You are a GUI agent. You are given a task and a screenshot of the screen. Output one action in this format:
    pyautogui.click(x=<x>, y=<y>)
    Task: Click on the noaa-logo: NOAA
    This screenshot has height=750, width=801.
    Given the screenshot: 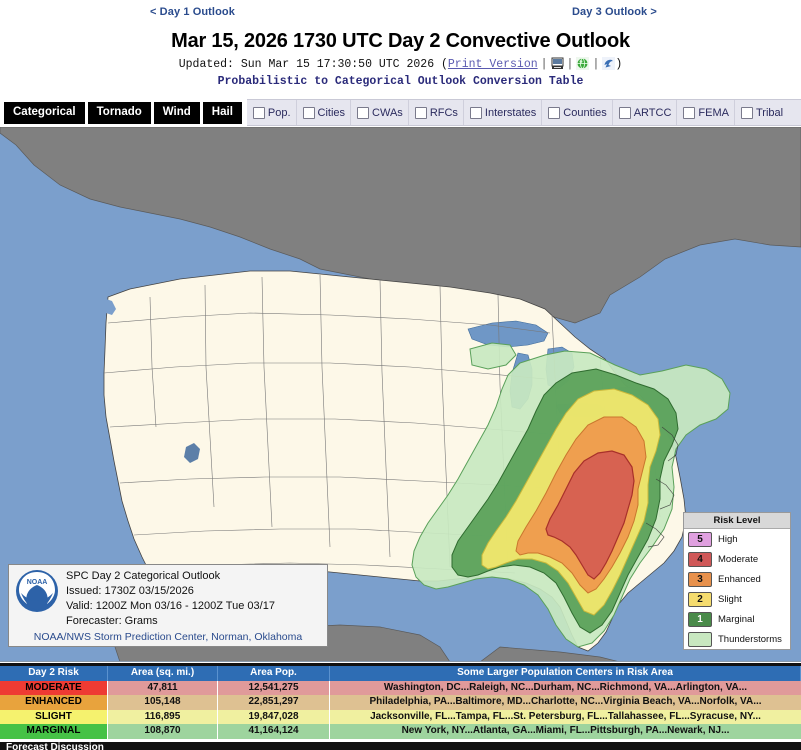 What is the action you would take?
    pyautogui.click(x=37, y=599)
    